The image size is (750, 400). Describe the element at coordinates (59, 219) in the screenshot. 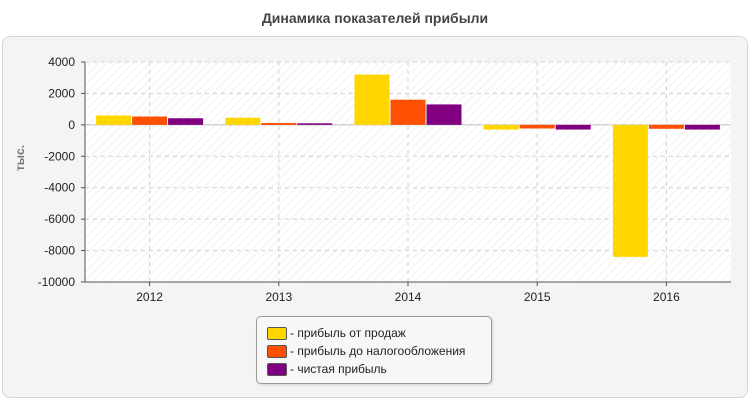

I see `y-tick-label: -6000` at that location.